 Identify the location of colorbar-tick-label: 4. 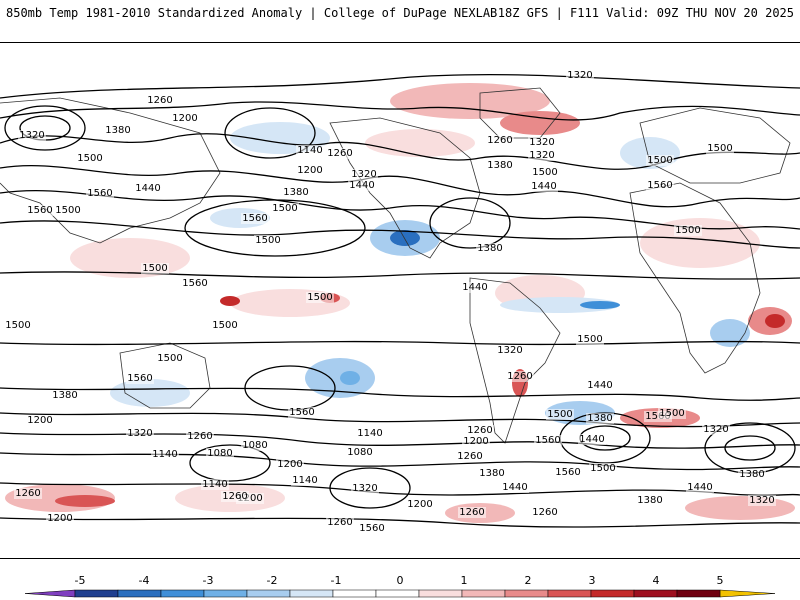
(656, 580).